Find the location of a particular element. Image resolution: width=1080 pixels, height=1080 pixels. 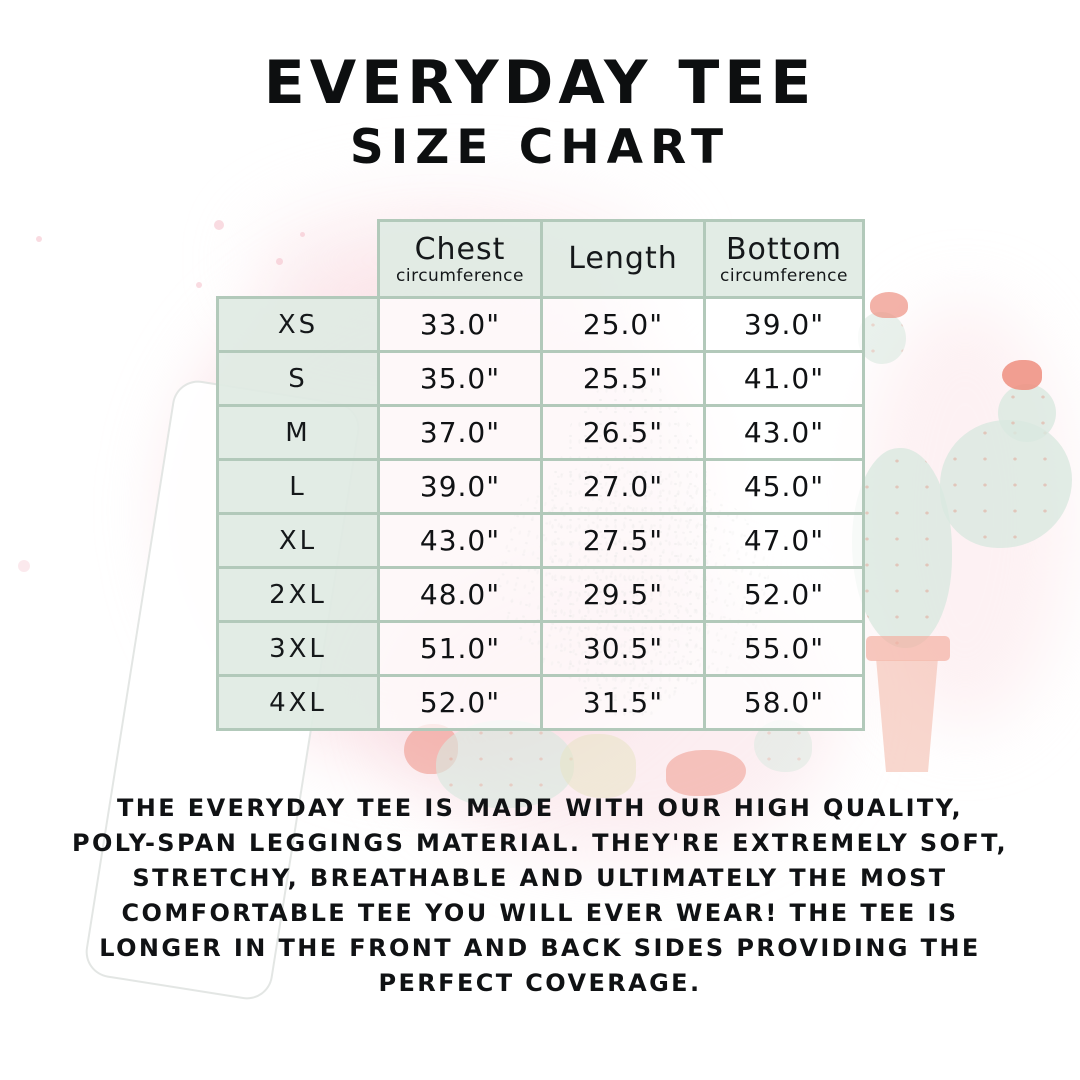

description-line: PERFECT COVERAGE. is located at coordinates (540, 983).